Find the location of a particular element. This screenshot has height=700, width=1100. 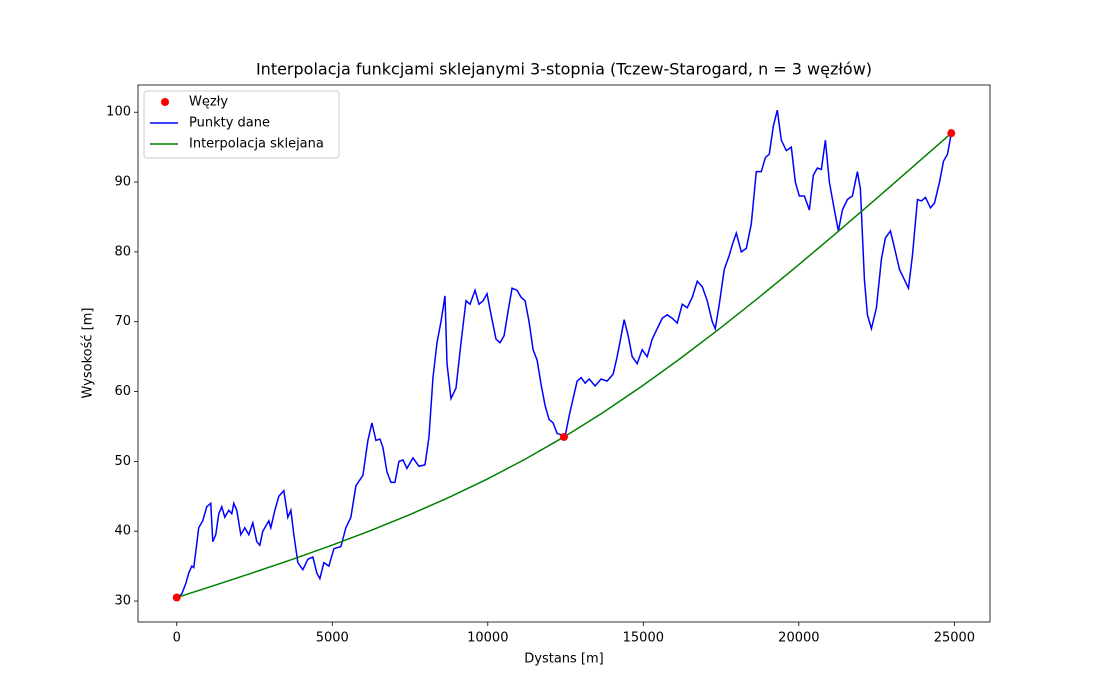

x-axis-label: Dystans [m] is located at coordinates (564, 659).